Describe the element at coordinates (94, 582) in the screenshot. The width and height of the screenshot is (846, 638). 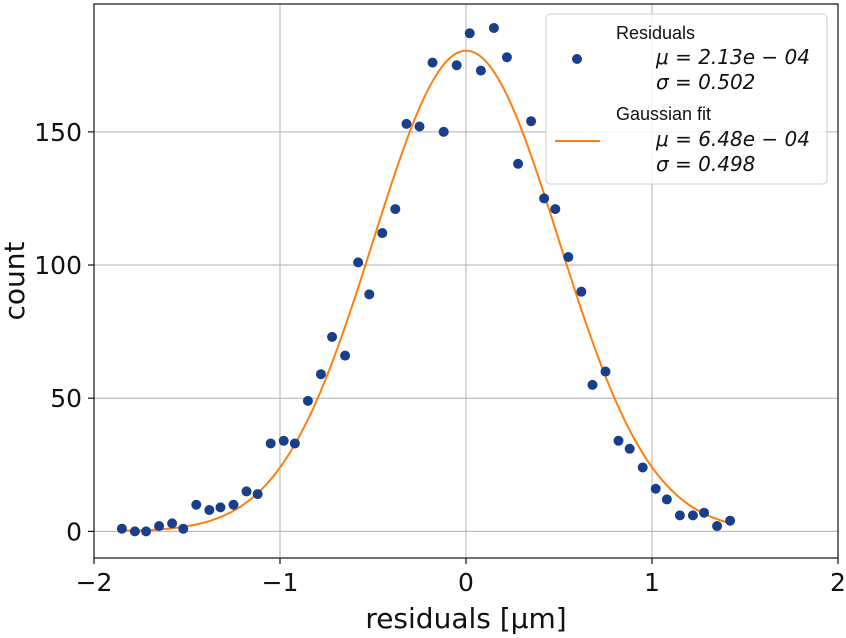
I see `x-tick-label: −2` at that location.